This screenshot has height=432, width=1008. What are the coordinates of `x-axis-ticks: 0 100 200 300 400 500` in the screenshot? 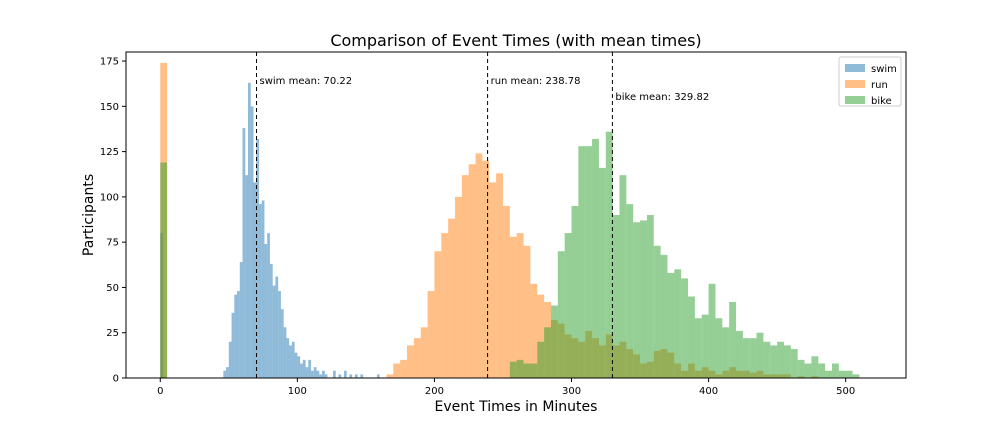 It's located at (506, 387).